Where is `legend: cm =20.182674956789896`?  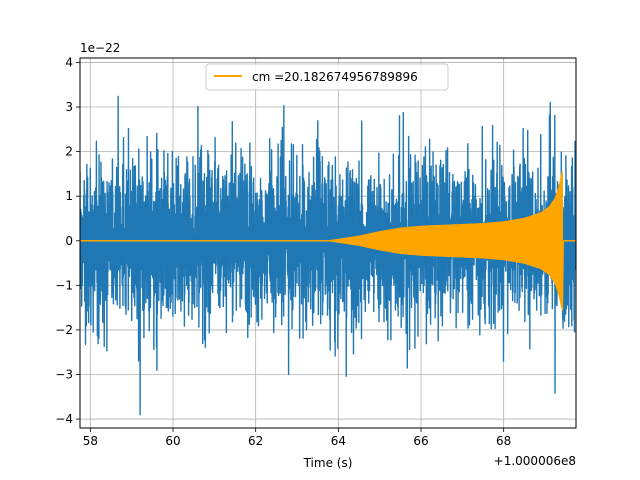
legend: cm =20.182674956789896 is located at coordinates (327, 77).